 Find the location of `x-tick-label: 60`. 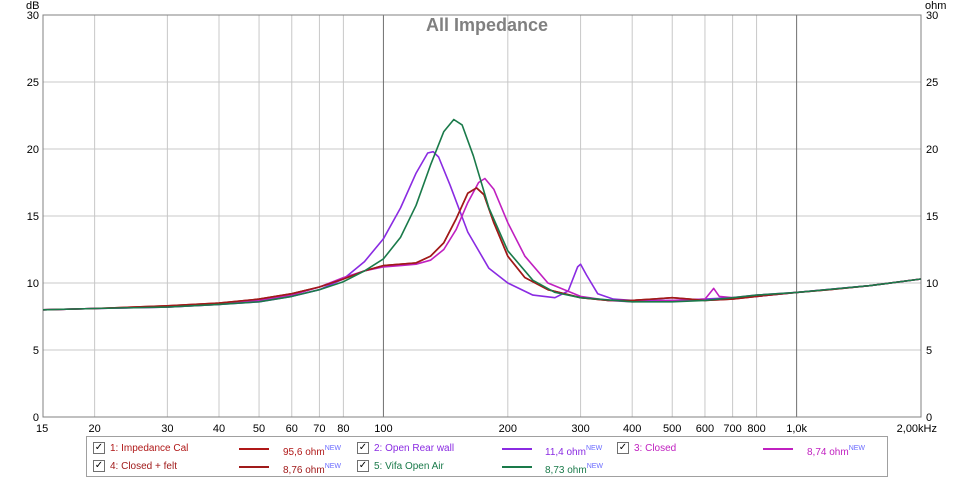

x-tick-label: 60 is located at coordinates (292, 429).